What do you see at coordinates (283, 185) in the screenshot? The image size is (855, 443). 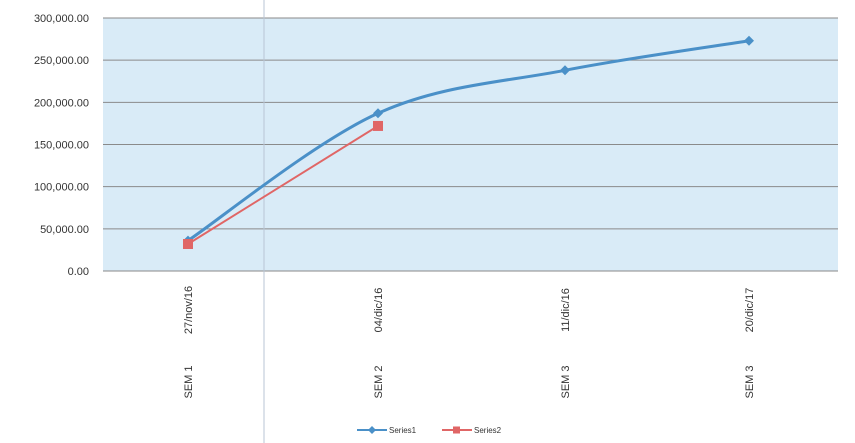 I see `series-line-series2` at bounding box center [283, 185].